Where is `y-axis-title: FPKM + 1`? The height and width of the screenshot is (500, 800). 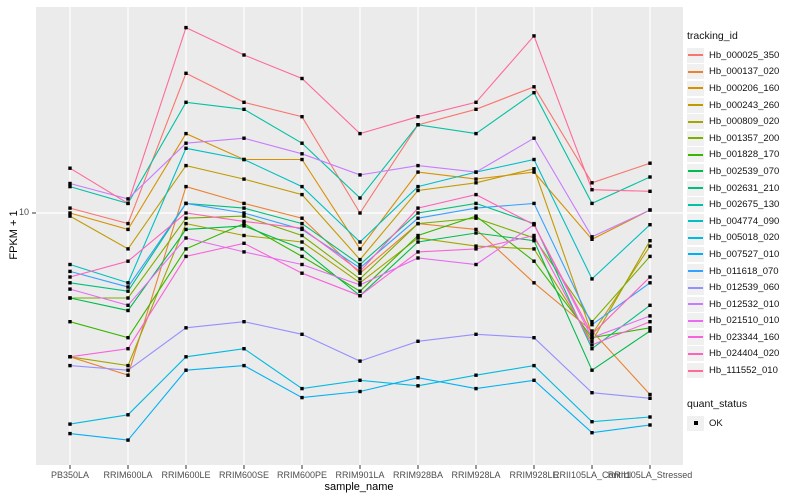
y-axis-title: FPKM + 1 is located at coordinates (14, 235).